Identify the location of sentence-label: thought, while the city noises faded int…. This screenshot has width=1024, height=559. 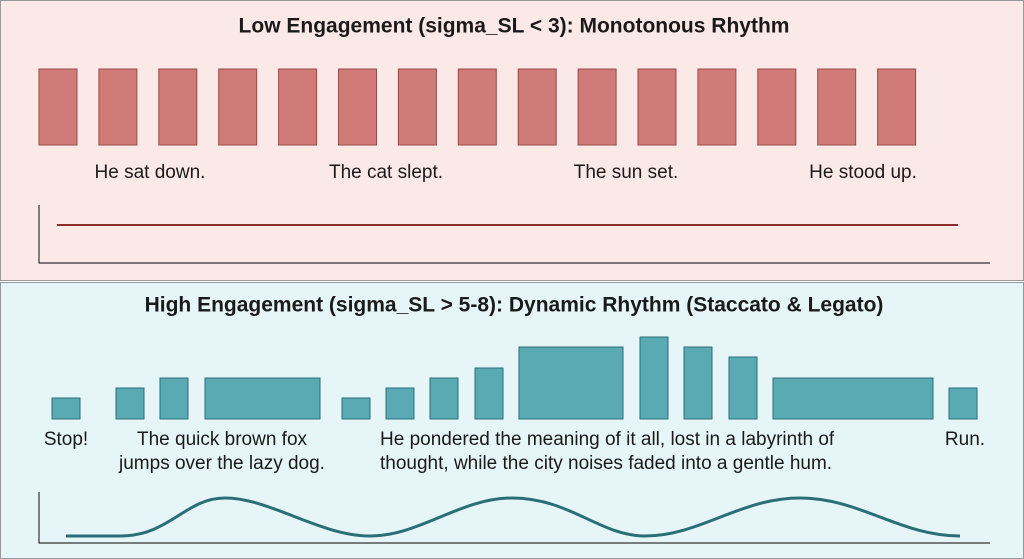
(606, 463).